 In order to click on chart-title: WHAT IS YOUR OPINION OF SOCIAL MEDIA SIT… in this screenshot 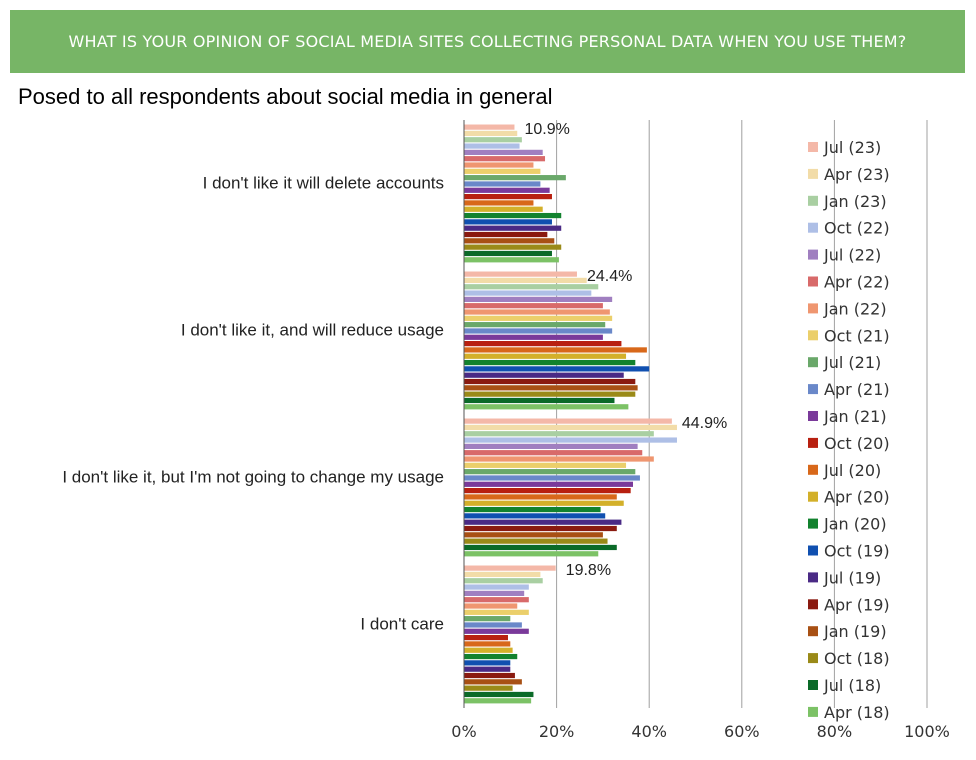, I will do `click(487, 41)`.